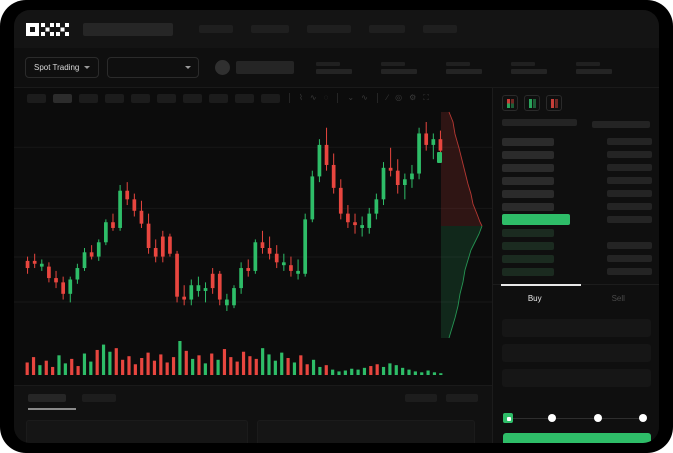 This screenshot has height=453, width=673. Describe the element at coordinates (265, 67) in the screenshot. I see `last-price-skeleton` at that location.